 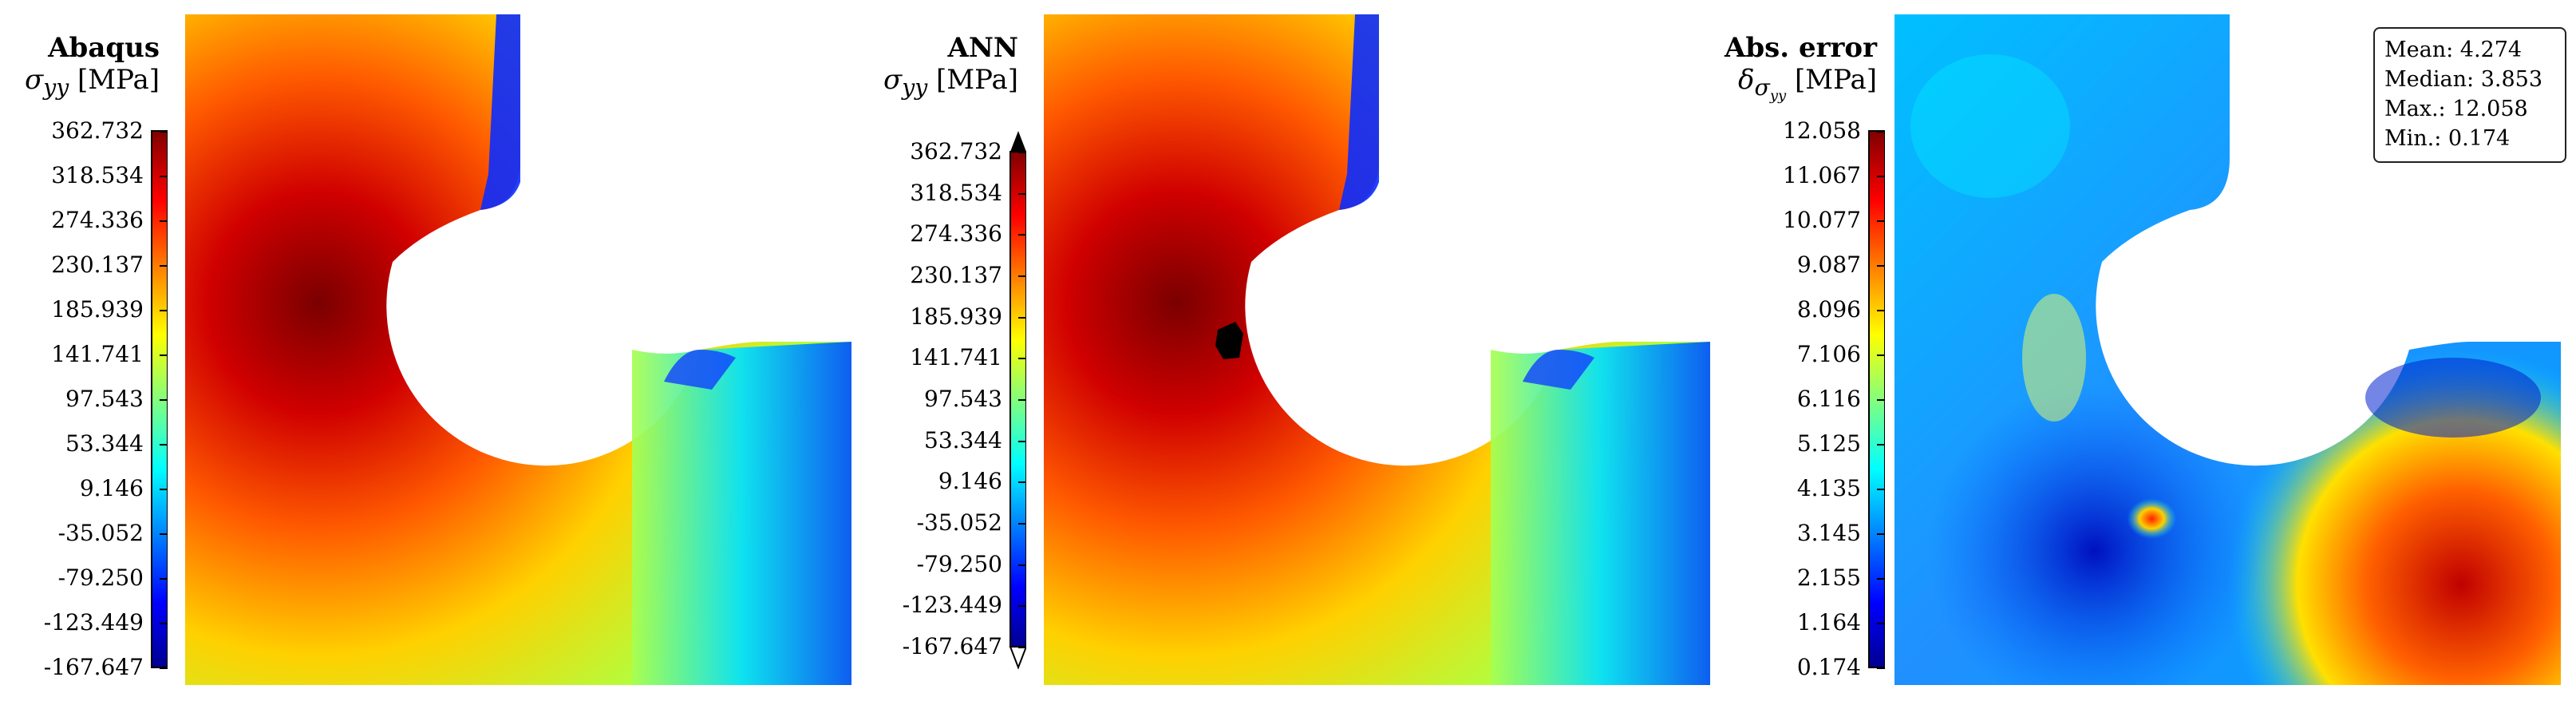 What do you see at coordinates (1834, 131) in the screenshot?
I see `colorbar-tick-label: 12.058` at bounding box center [1834, 131].